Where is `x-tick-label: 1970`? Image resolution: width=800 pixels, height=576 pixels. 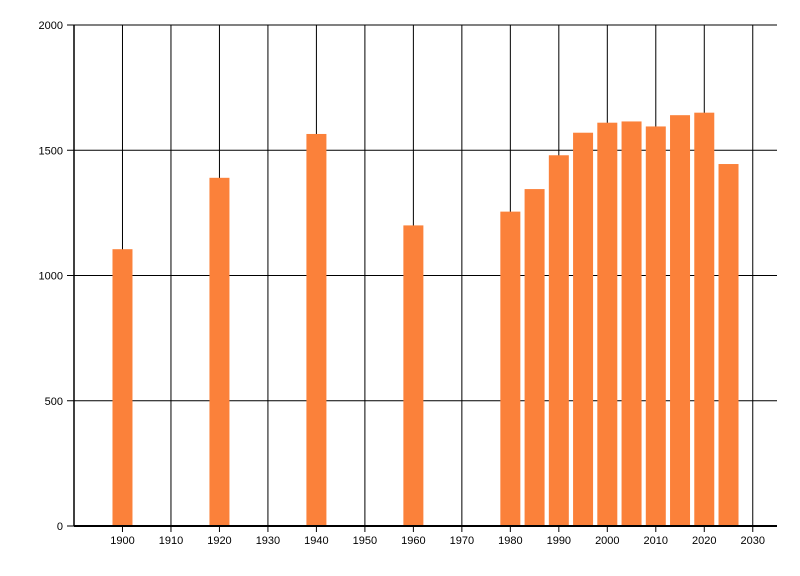 x-tick-label: 1970 is located at coordinates (462, 541).